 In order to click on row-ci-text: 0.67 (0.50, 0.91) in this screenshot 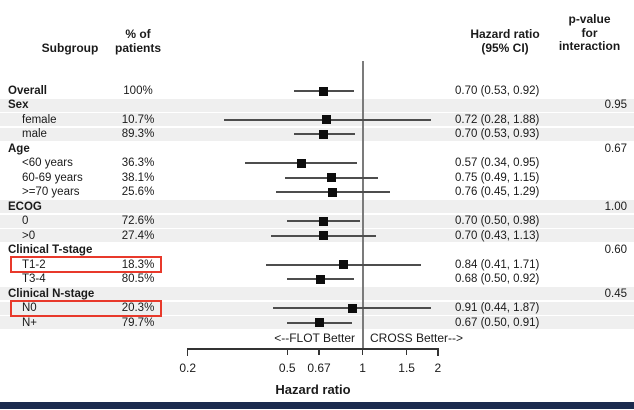, I will do `click(497, 322)`.